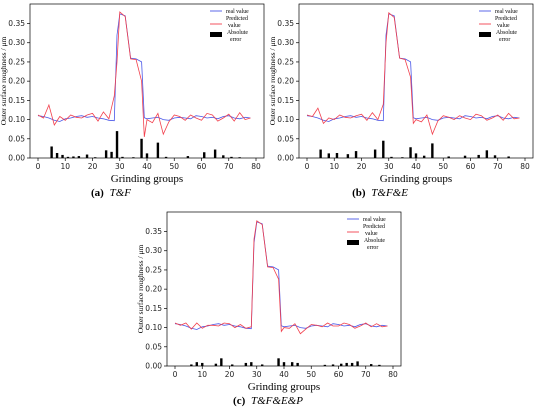  I want to click on legend-error-label: Absolute, so click(237, 33).